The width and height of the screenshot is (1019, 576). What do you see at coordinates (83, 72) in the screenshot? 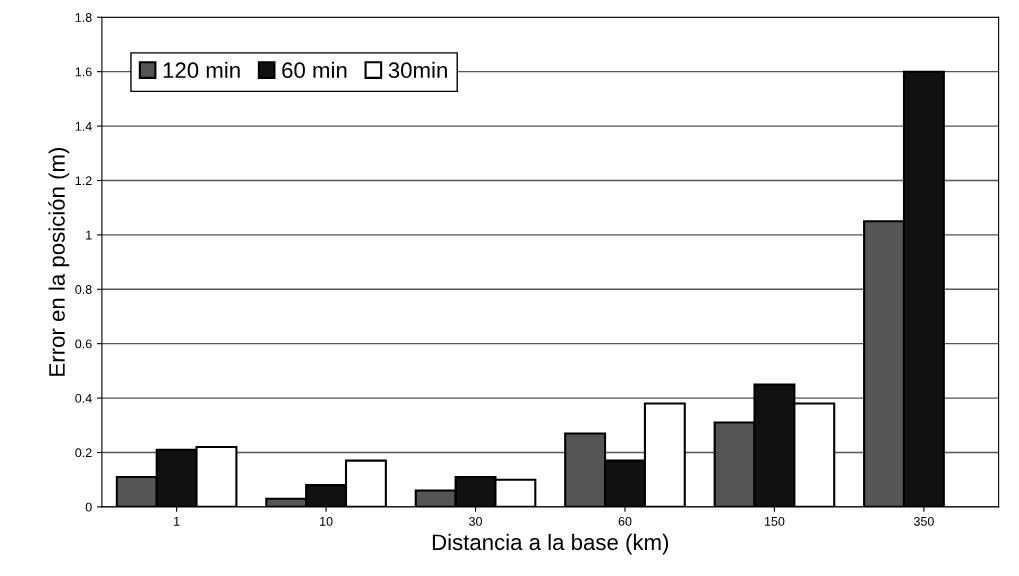
I see `y-tick-label: 1.6` at bounding box center [83, 72].